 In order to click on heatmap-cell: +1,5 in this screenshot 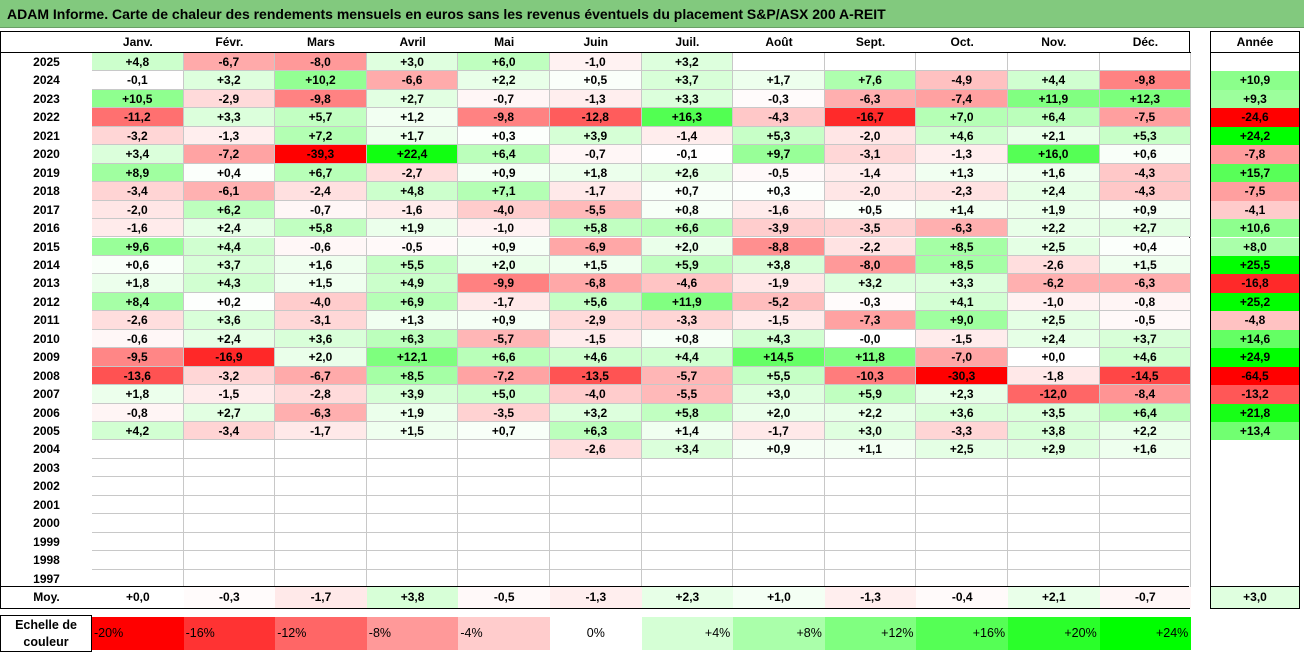, I will do `click(596, 265)`.